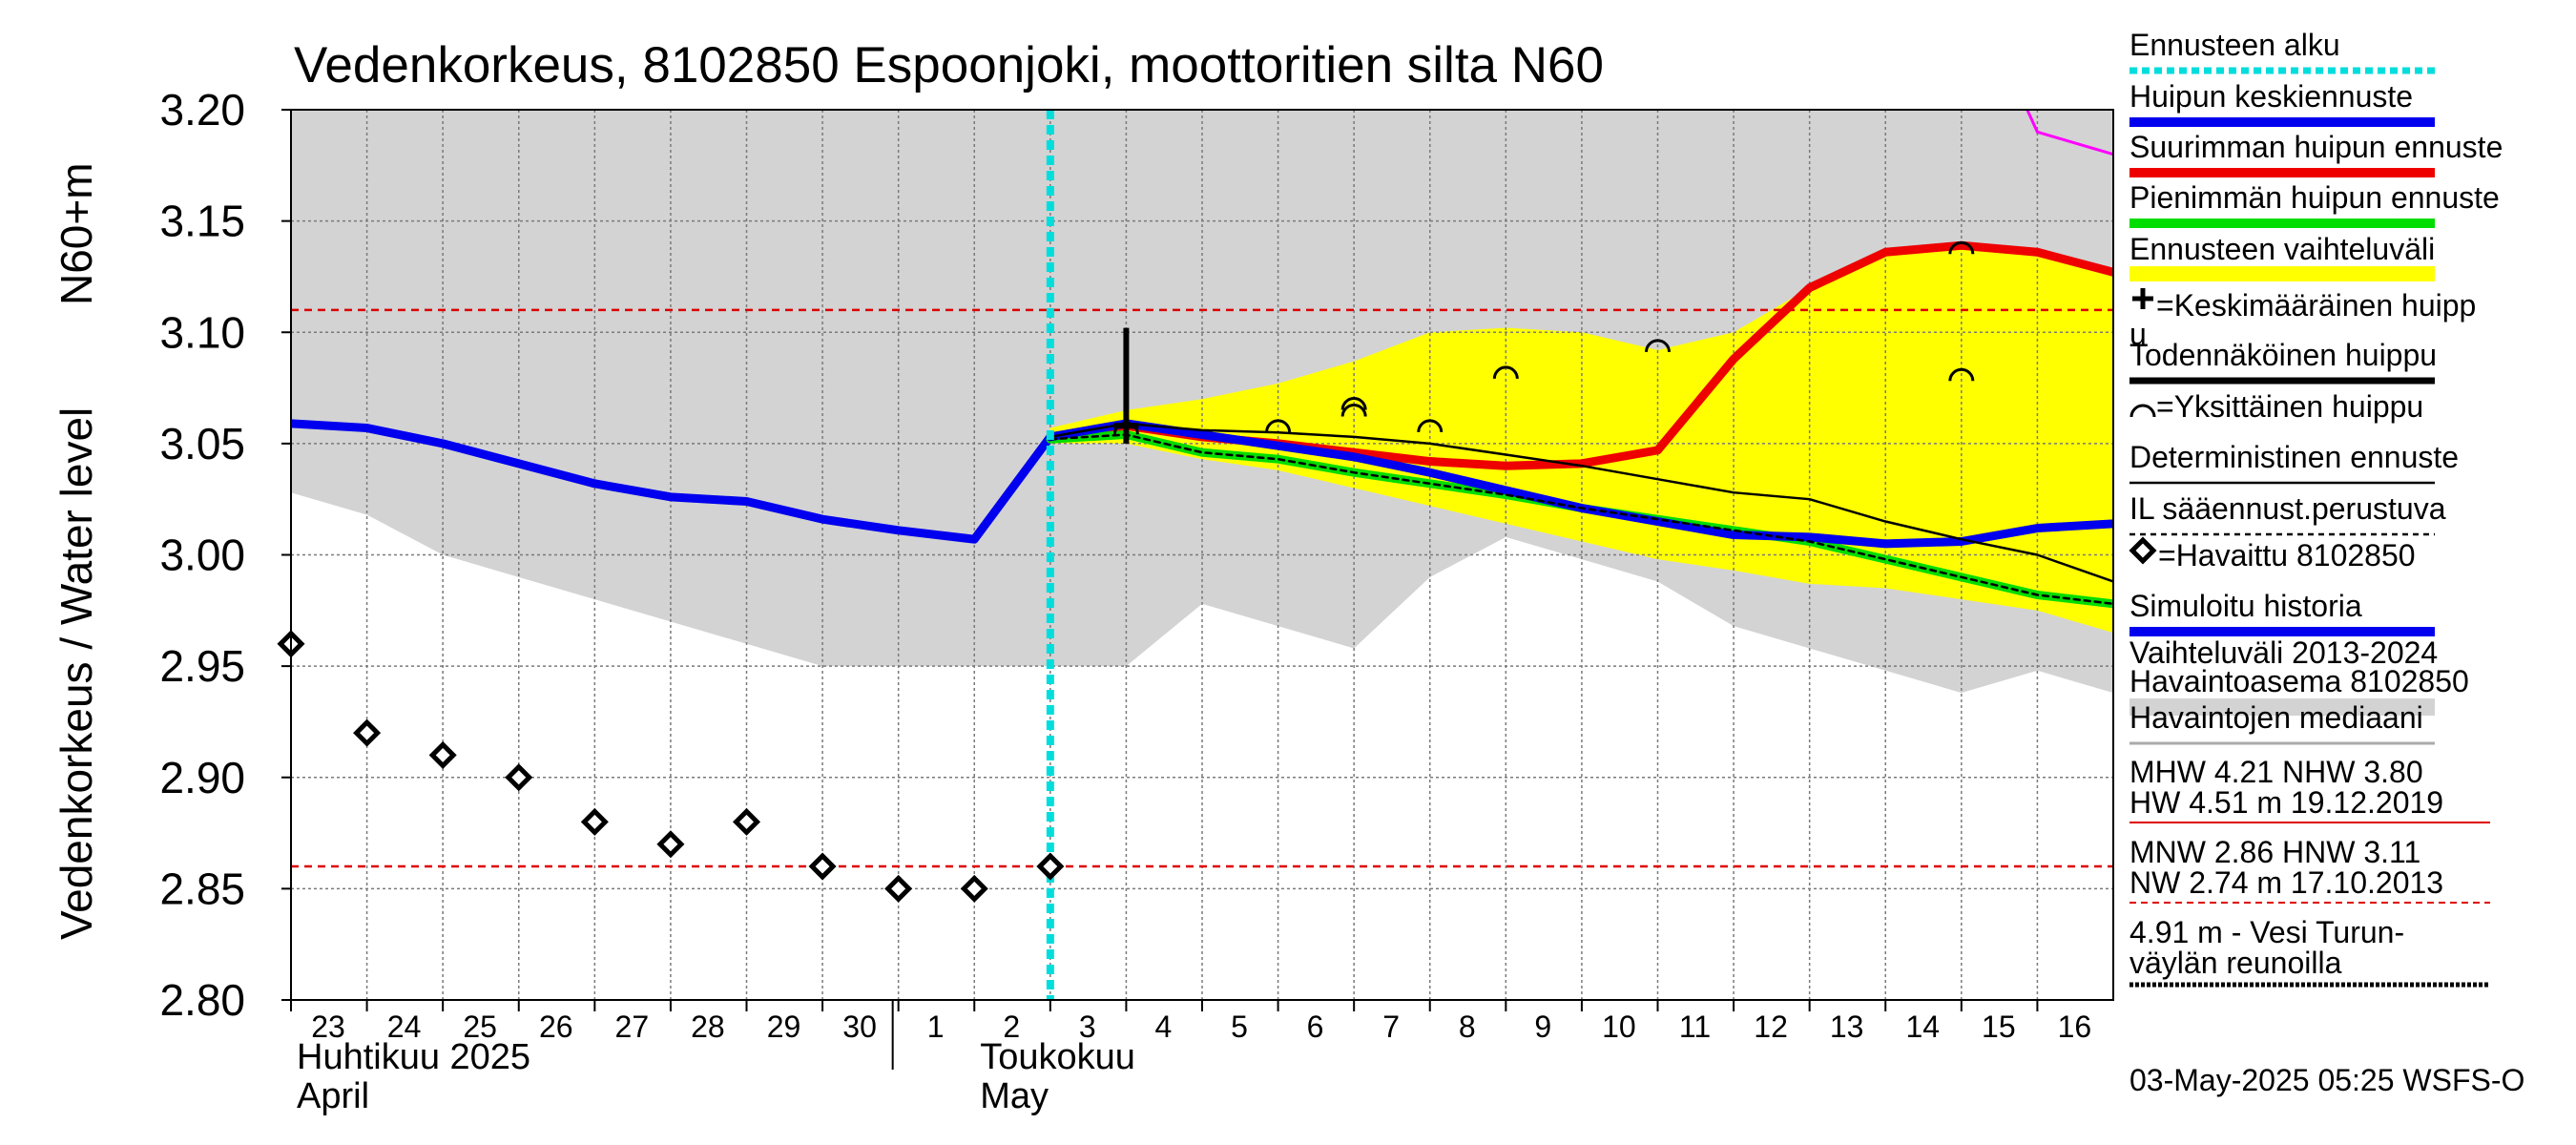  Describe the element at coordinates (2276, 717) in the screenshot. I see `legend-label: Havaintojen mediaani` at that location.